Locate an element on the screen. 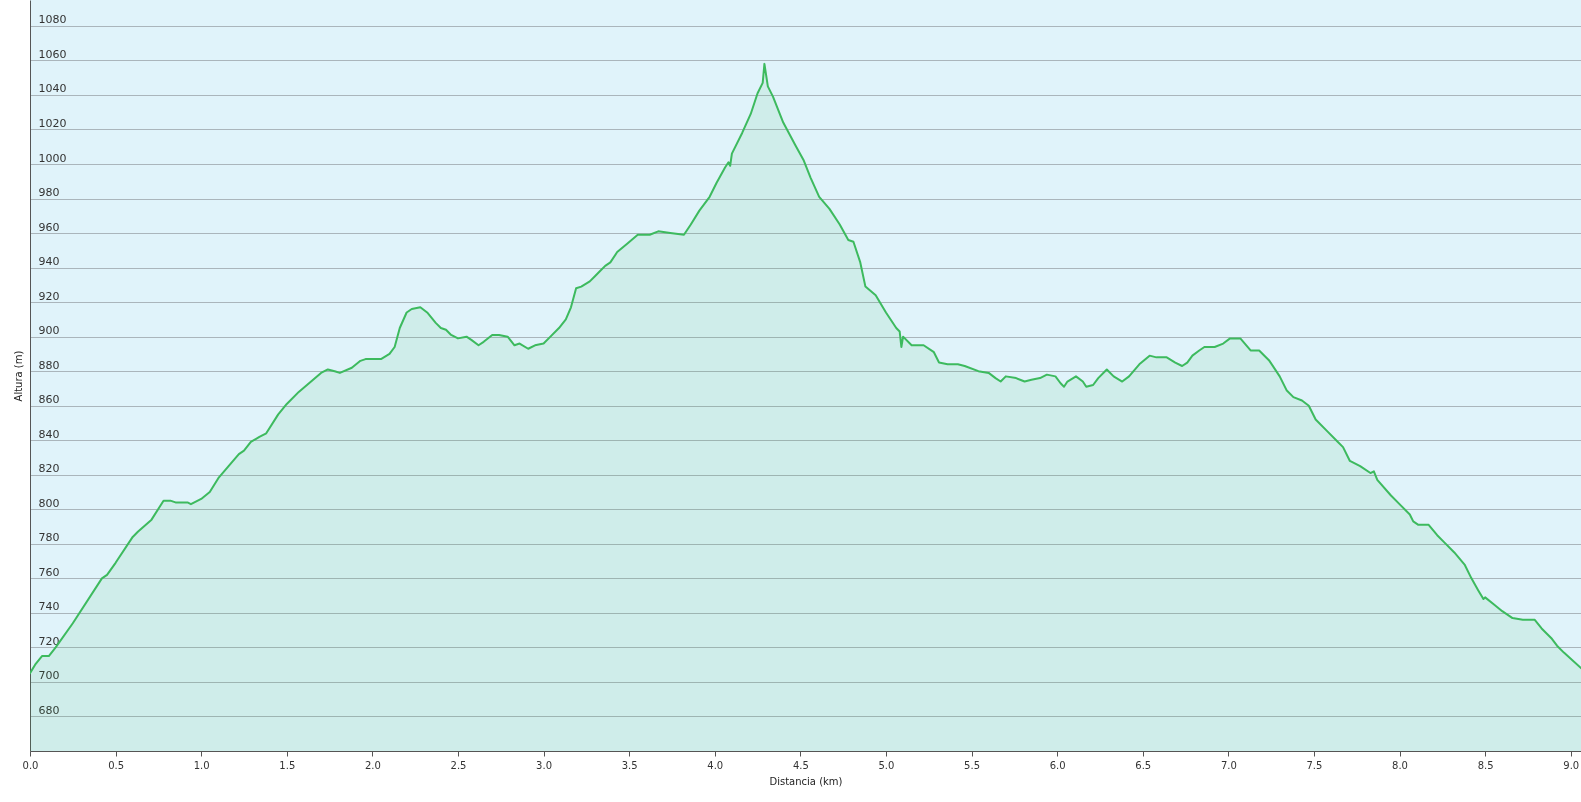 Image resolution: width=1581 pixels, height=802 pixels. x-tick-label: 0.0 is located at coordinates (30, 765).